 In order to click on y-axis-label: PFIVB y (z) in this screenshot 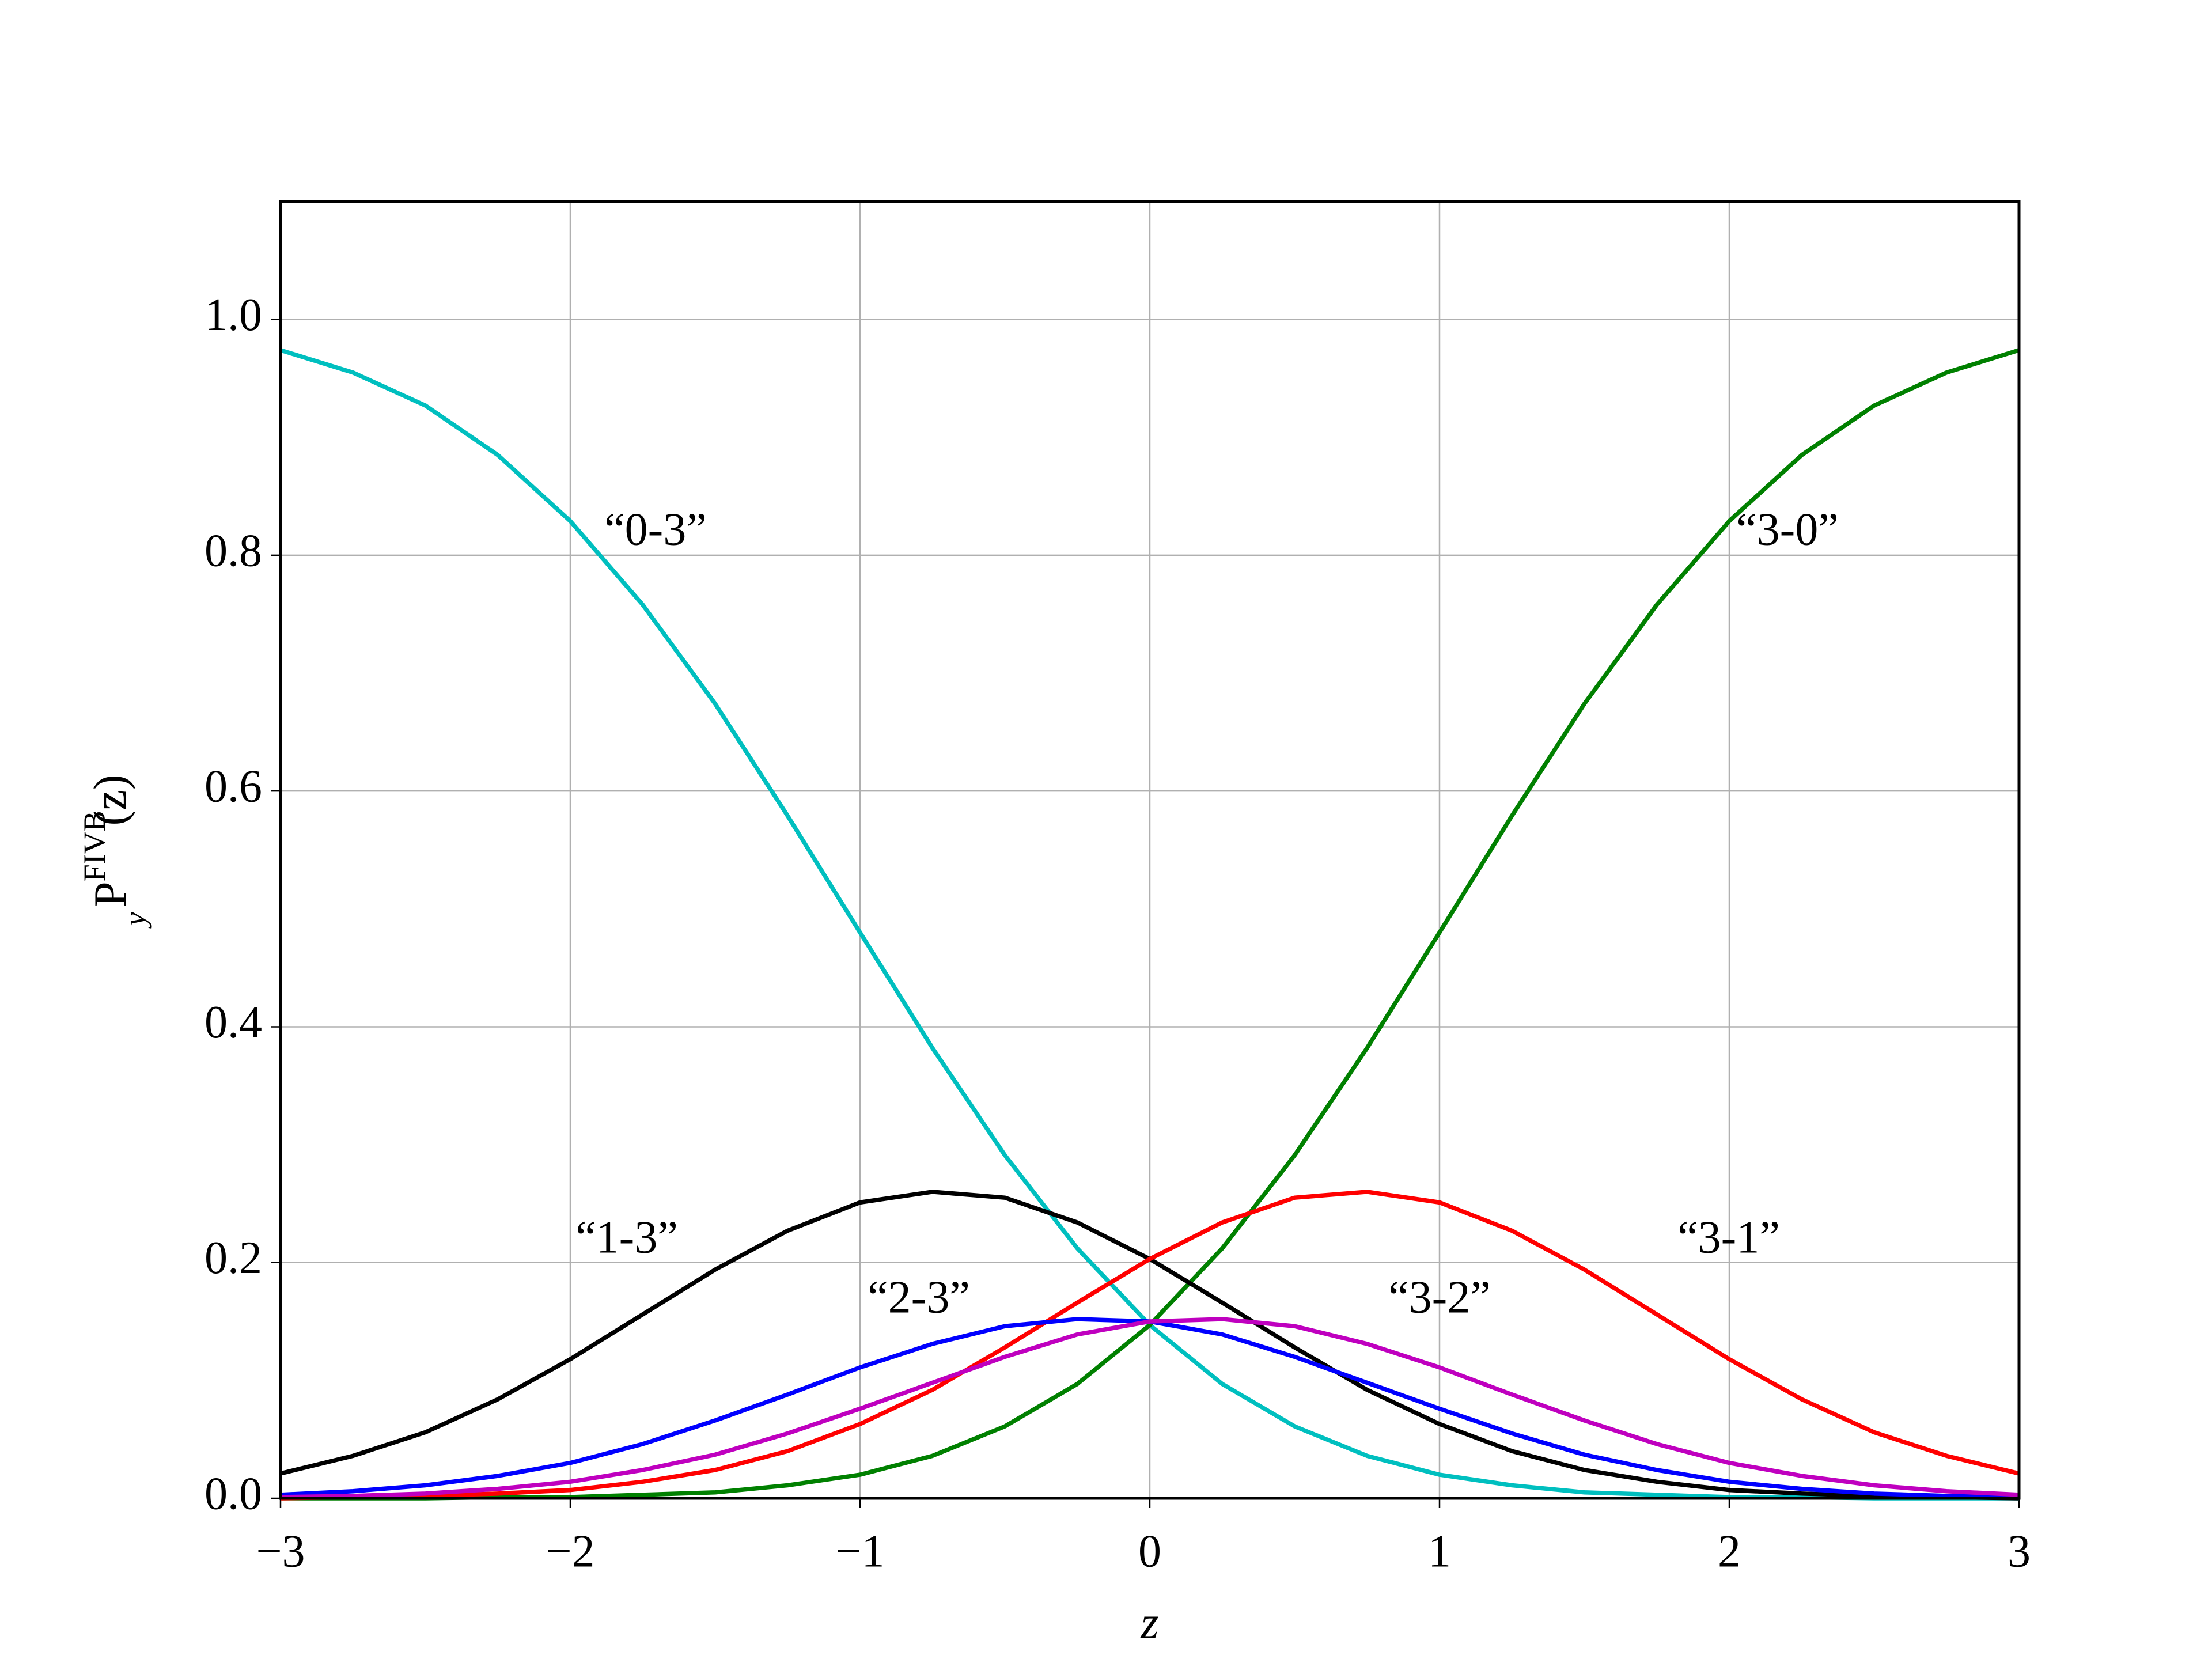, I will do `click(114, 852)`.